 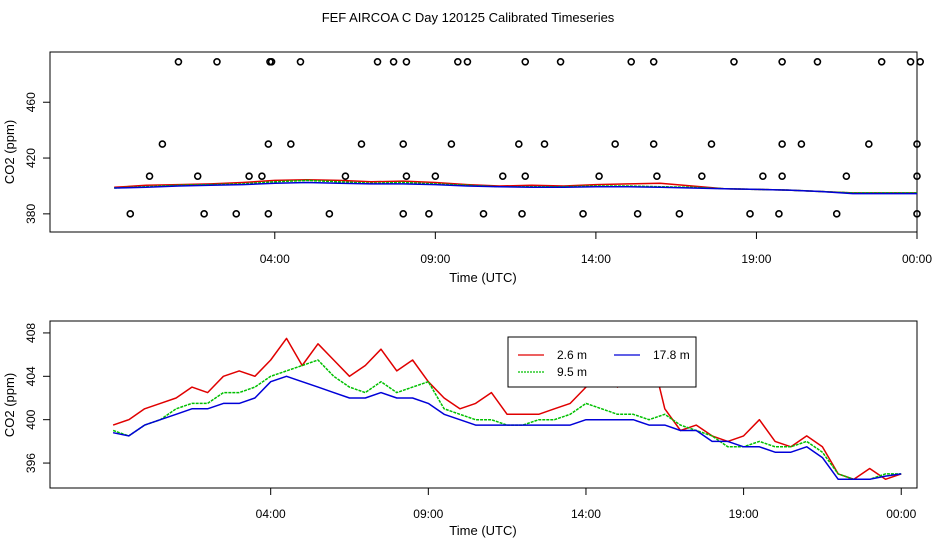 I want to click on legend: 2.6 m 9.5 m 17.8 m, so click(x=602, y=362).